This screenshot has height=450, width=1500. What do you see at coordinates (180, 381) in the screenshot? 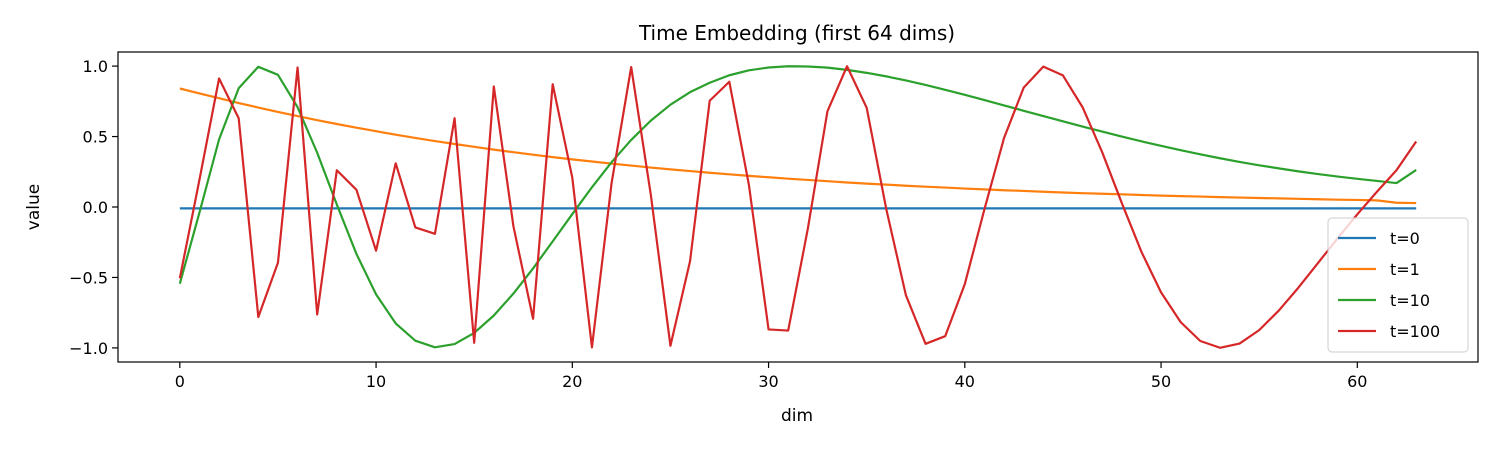
I see `x-tick-label: 0` at bounding box center [180, 381].